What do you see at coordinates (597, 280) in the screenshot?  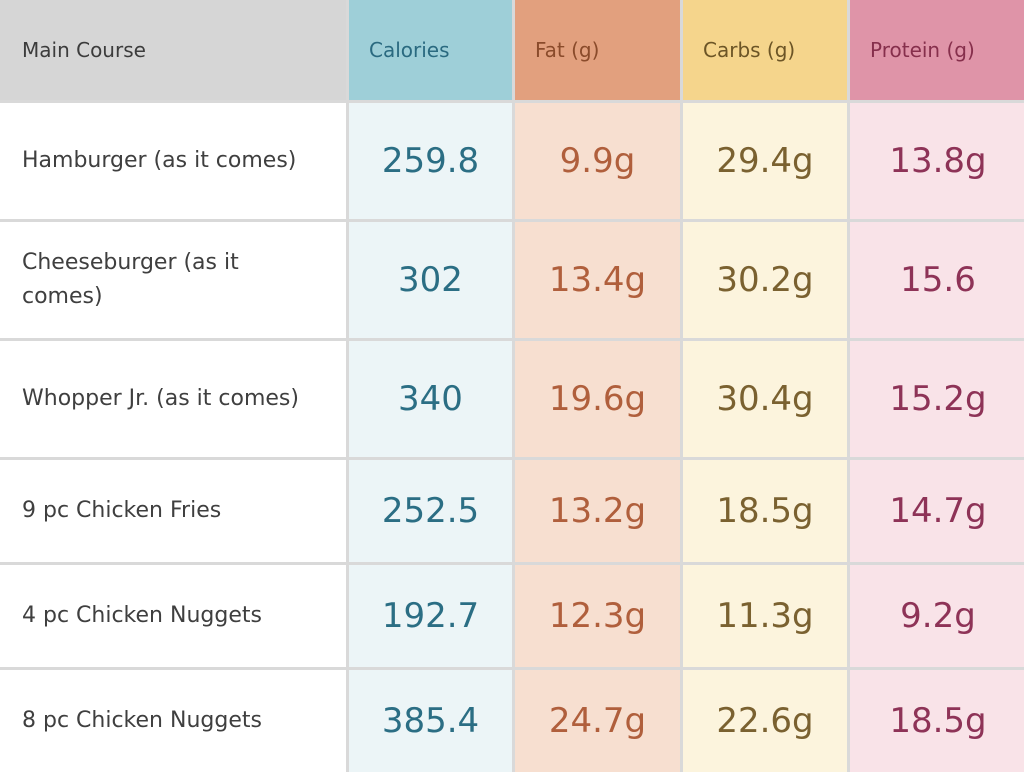 I see `row-fat: 13.4g` at bounding box center [597, 280].